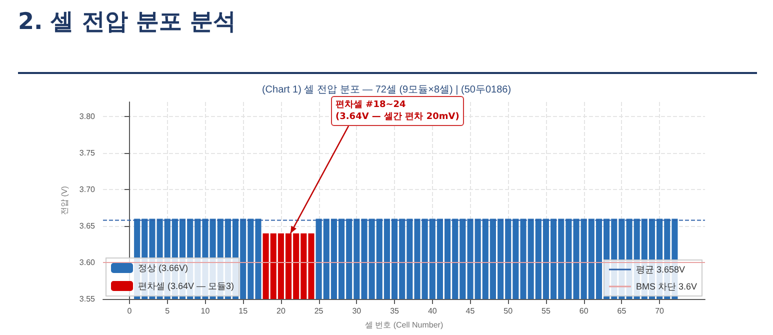 The width and height of the screenshot is (773, 335). What do you see at coordinates (395, 311) in the screenshot?
I see `x-tick-label: 35` at bounding box center [395, 311].